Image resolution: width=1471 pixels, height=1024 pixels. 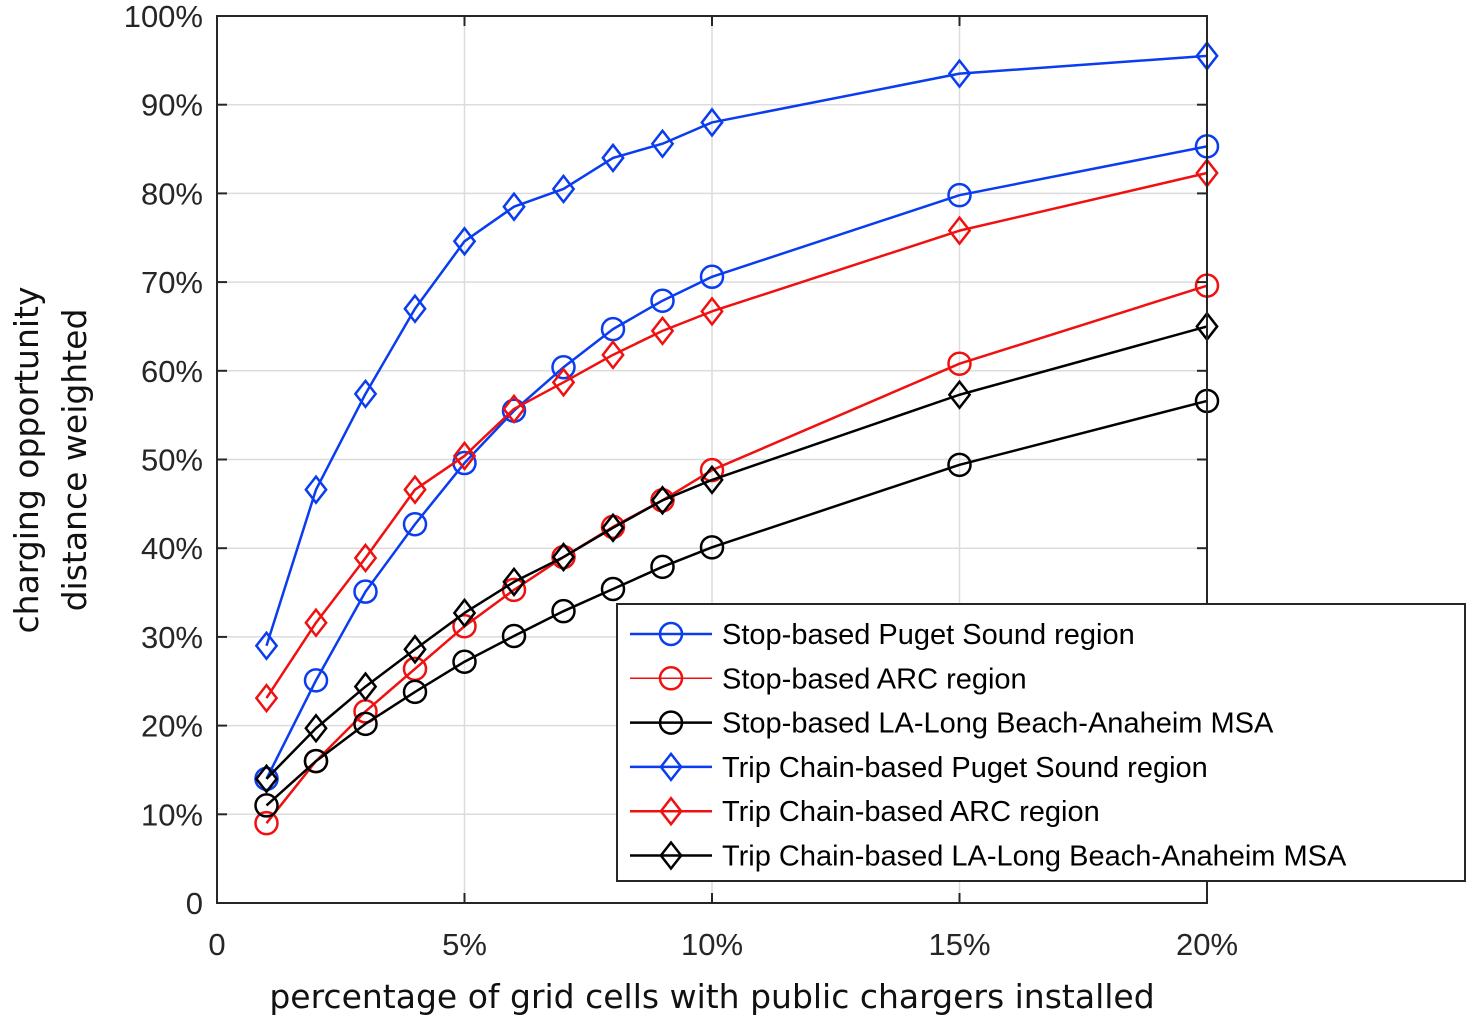 What do you see at coordinates (712, 944) in the screenshot?
I see `x-tick-label: 10%` at bounding box center [712, 944].